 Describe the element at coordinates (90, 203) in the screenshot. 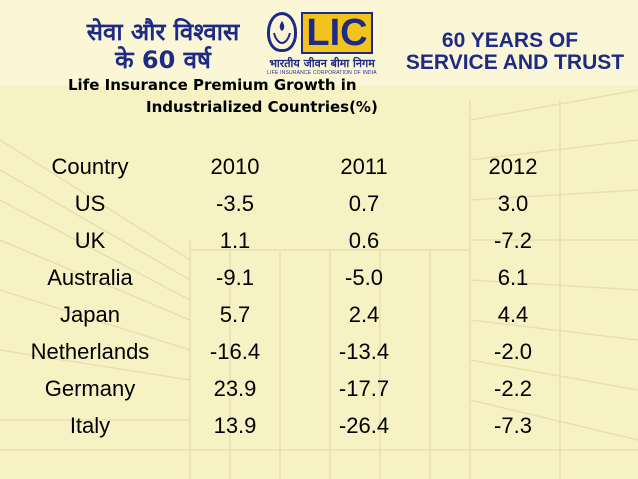

I see `country-cell: US` at that location.